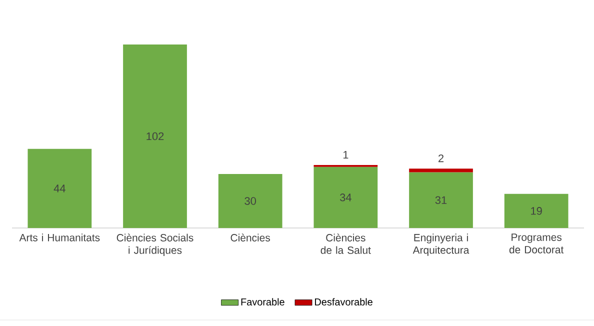  What do you see at coordinates (262, 302) in the screenshot?
I see `legend-label: Favorable` at bounding box center [262, 302].